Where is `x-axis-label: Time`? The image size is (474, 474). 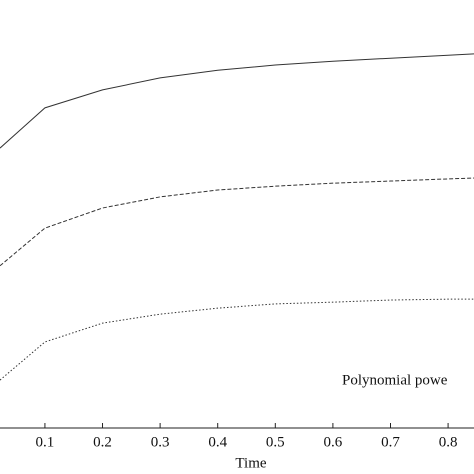
x-axis-label: Time is located at coordinates (250, 463).